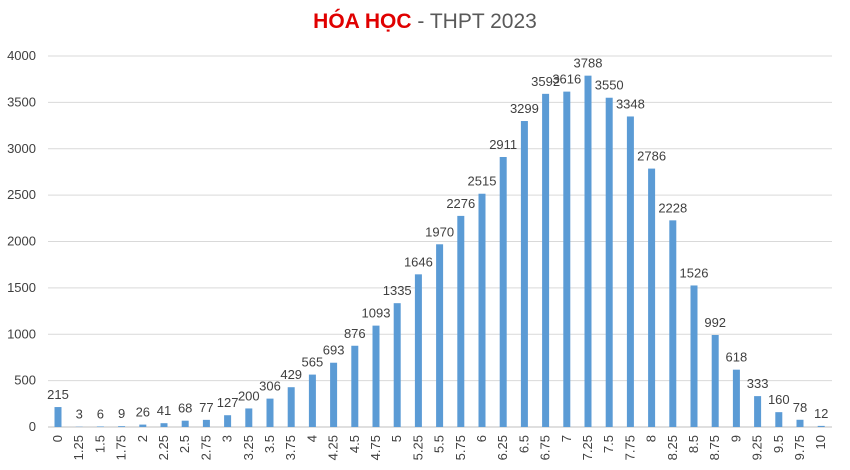 Image resolution: width=850 pixels, height=470 pixels. I want to click on data-label: 876, so click(355, 333).